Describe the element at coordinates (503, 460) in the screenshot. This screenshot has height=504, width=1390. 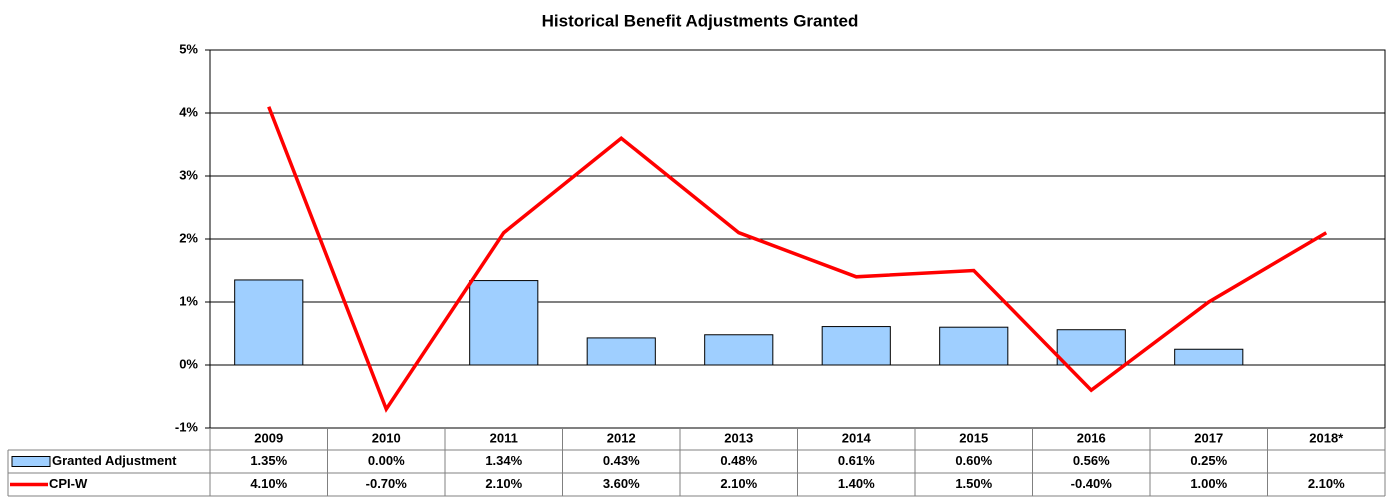
I see `table-cell: 1.34%` at that location.